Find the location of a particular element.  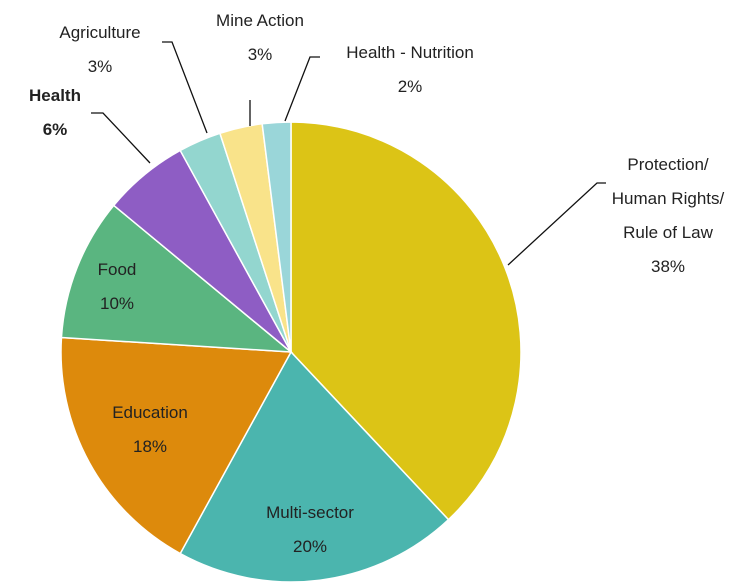

value-label: 20% is located at coordinates (310, 546).